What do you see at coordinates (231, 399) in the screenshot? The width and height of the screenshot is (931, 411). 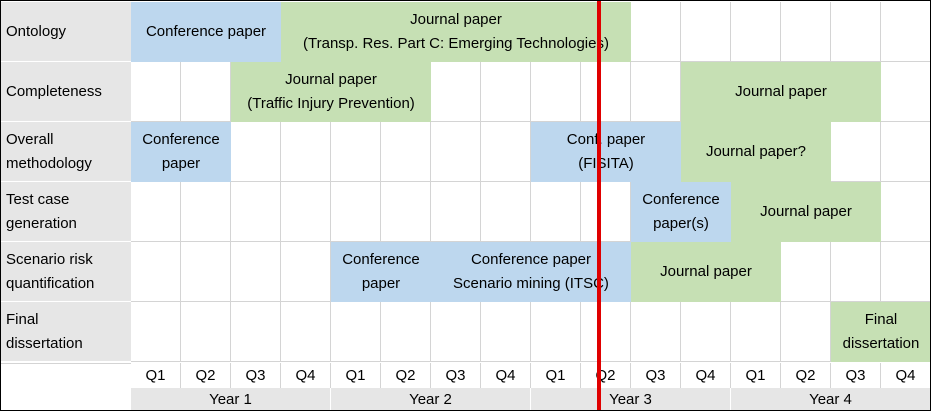 I see `year-label: Year 1` at bounding box center [231, 399].